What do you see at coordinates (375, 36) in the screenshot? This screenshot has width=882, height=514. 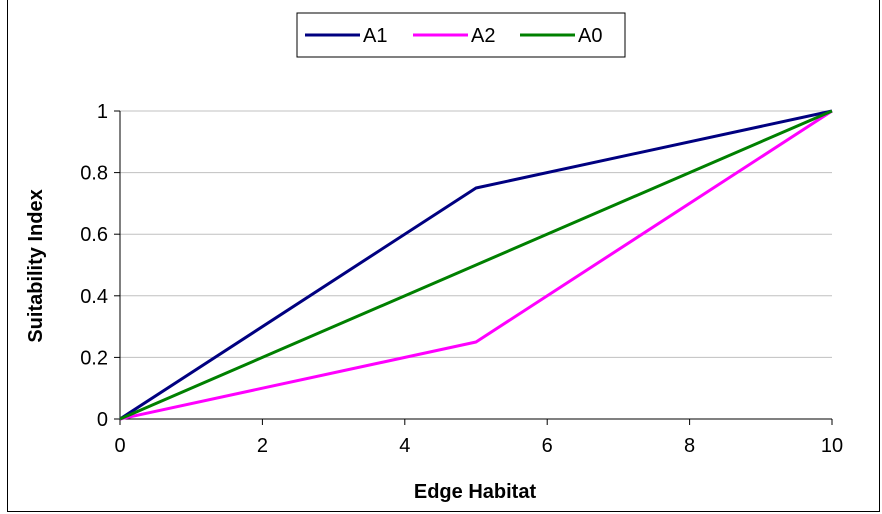 I see `legend-label-a1: A1` at bounding box center [375, 36].